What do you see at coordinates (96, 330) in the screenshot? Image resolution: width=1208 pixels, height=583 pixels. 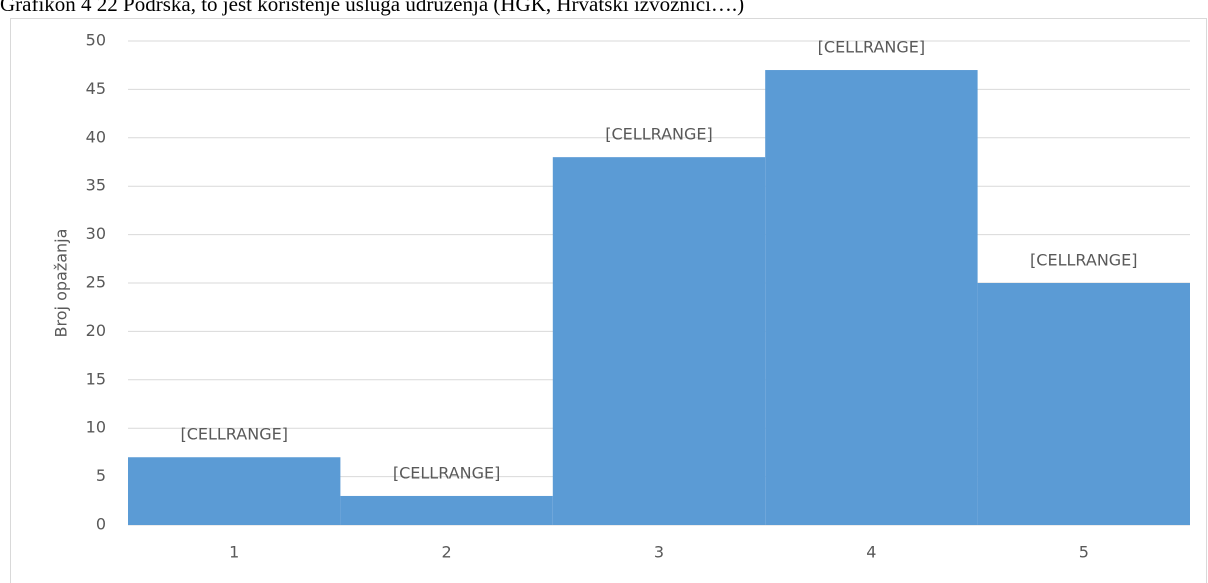 I see `y-tick-label: 20` at bounding box center [96, 330].